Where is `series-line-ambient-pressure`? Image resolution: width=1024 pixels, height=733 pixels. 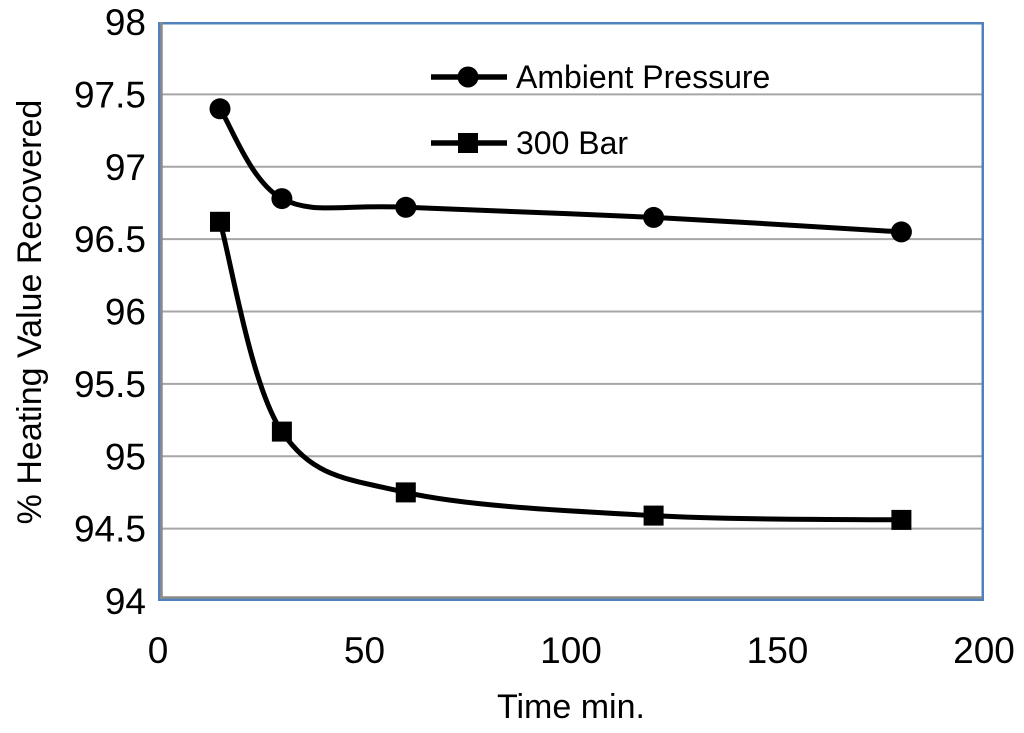 series-line-ambient-pressure is located at coordinates (560, 170).